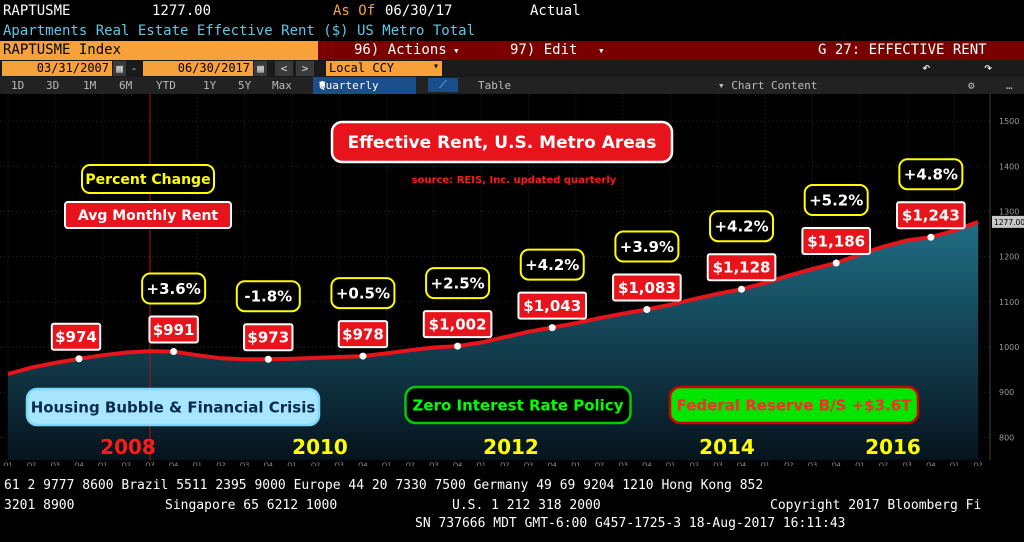 Image resolution: width=1024 pixels, height=542 pixels. I want to click on percent-change-label-text: +2.5%, so click(458, 284).